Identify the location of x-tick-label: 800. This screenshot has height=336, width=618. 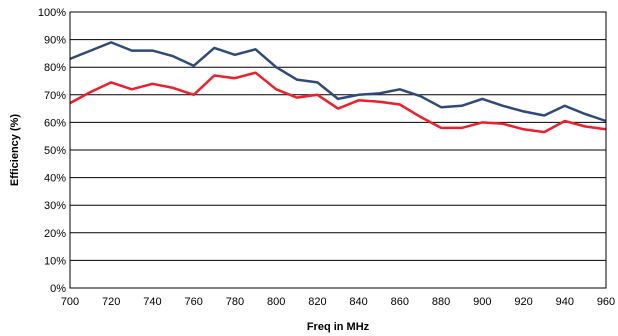
(276, 302).